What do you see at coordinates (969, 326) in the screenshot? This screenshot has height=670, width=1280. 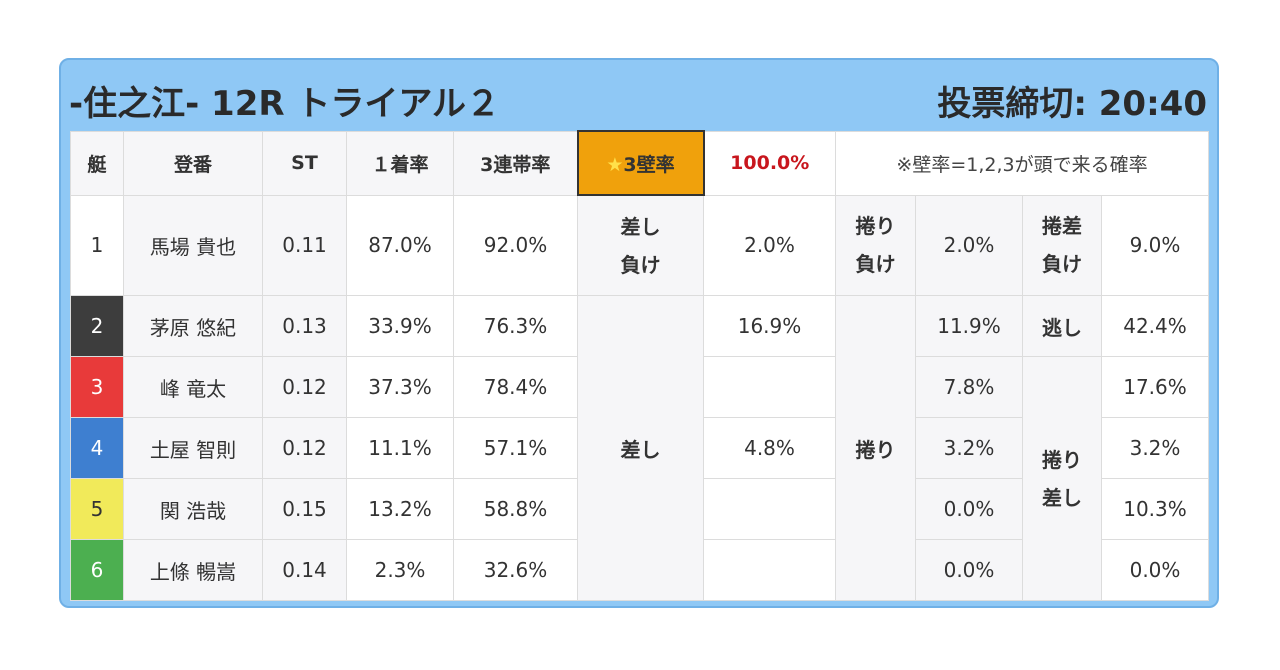 I see `makuri-value: 11.9%` at bounding box center [969, 326].